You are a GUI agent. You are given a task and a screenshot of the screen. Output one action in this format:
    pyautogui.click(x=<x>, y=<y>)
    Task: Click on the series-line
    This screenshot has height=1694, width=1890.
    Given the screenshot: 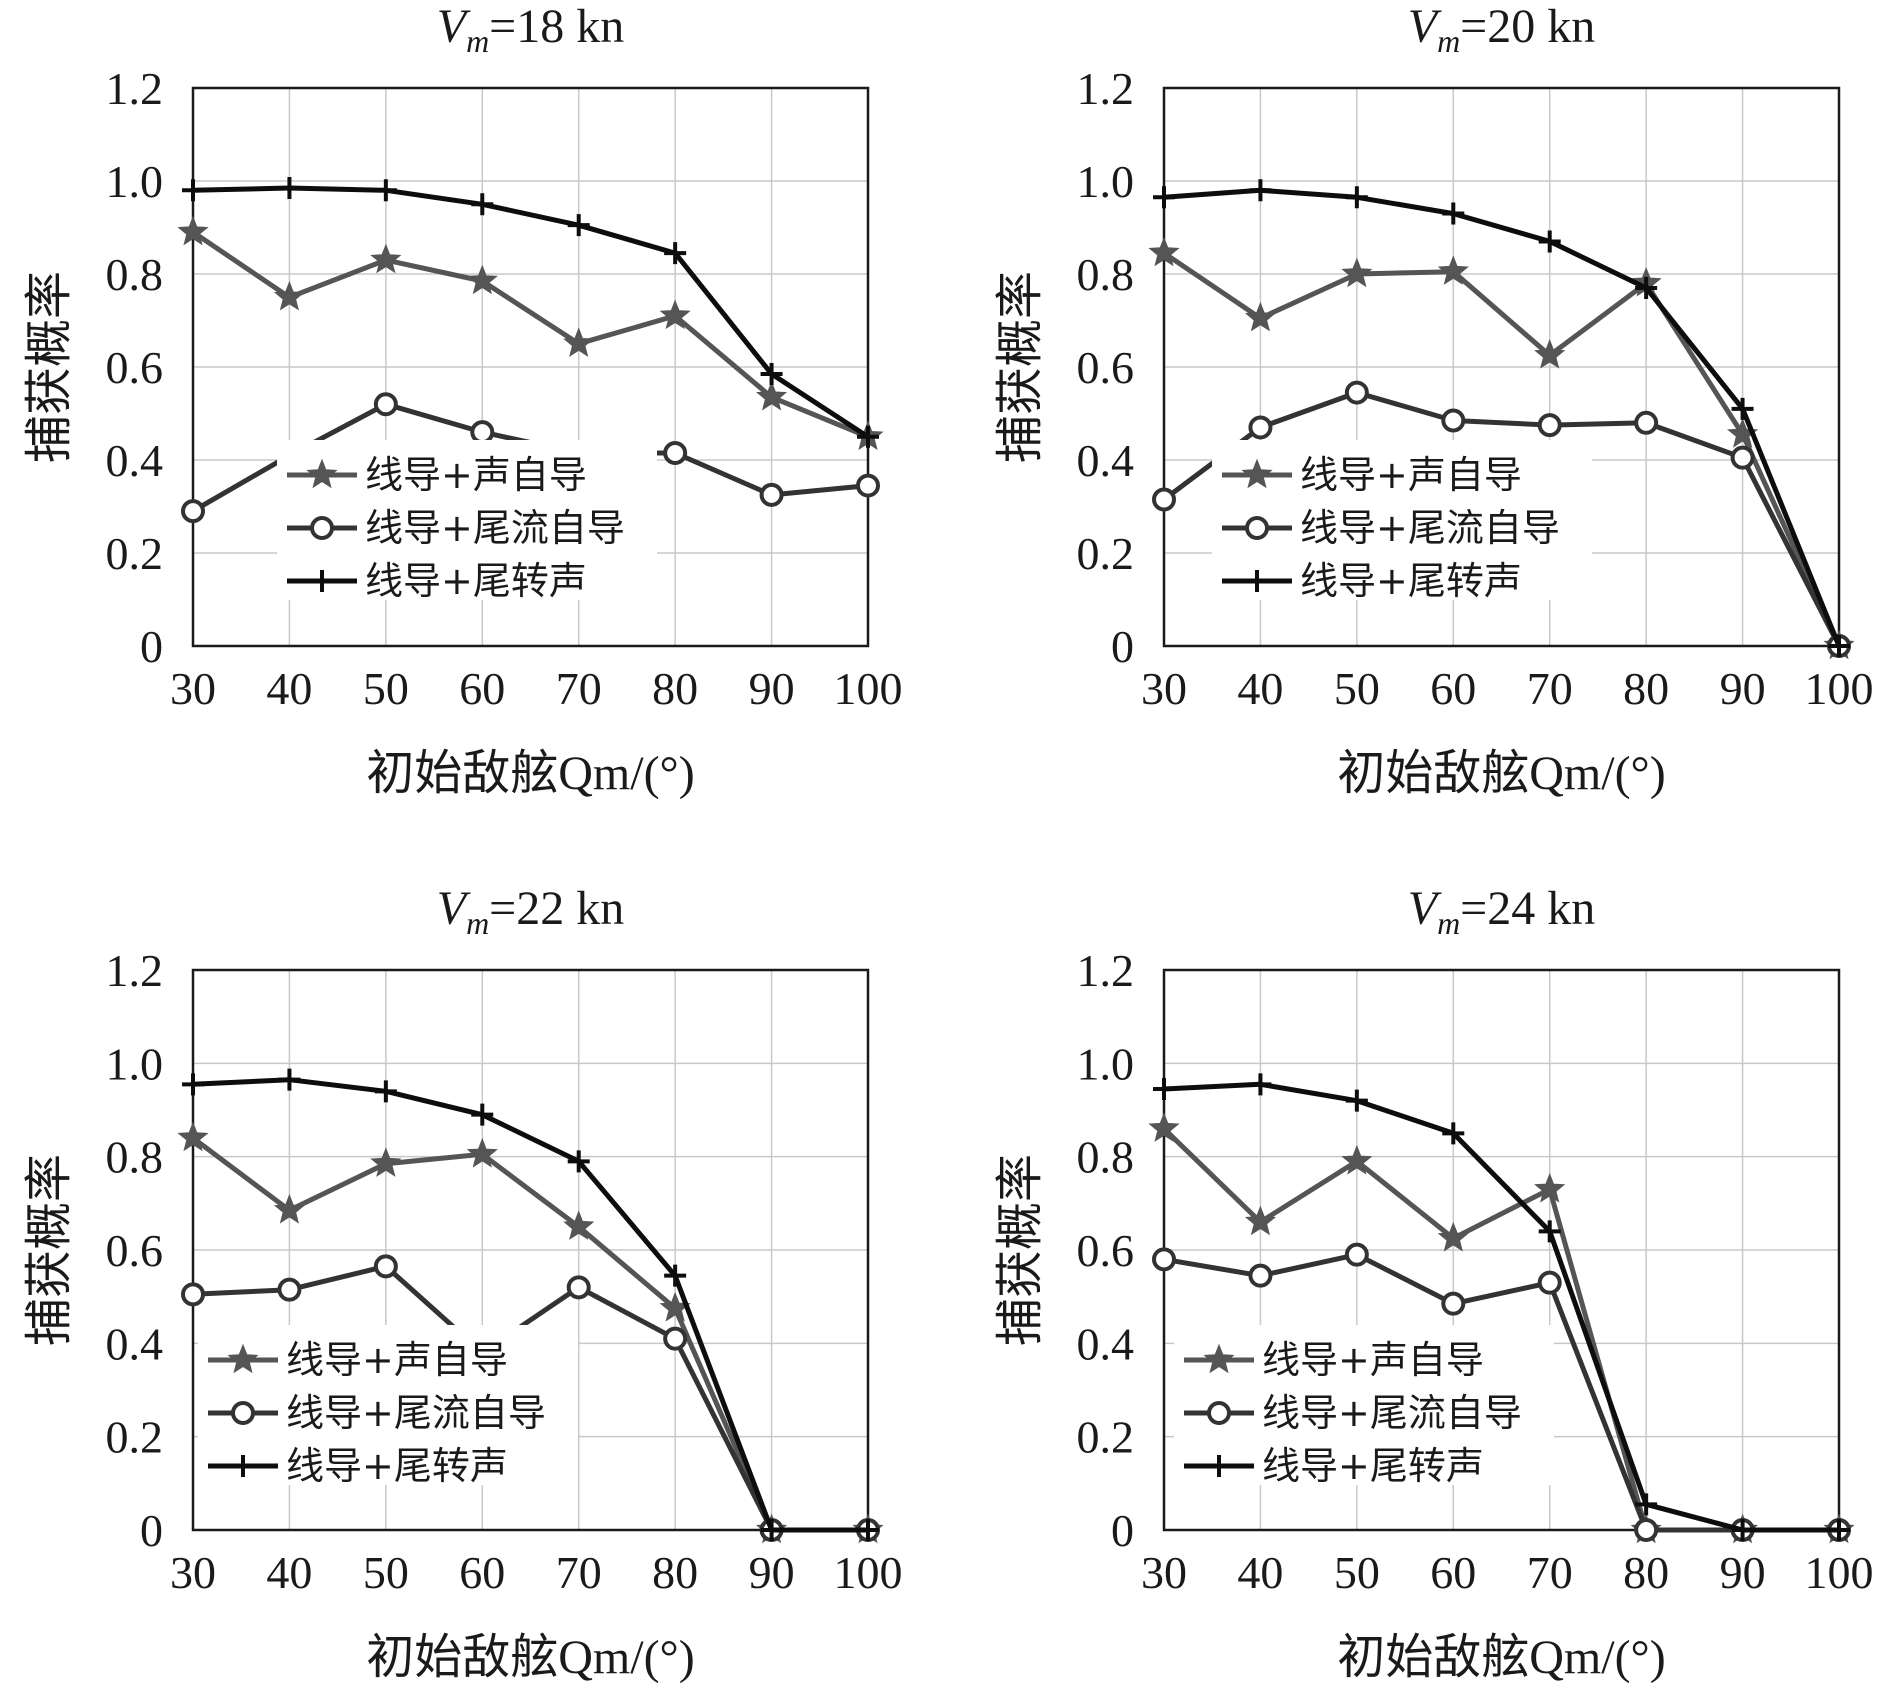 What is the action you would take?
    pyautogui.click(x=1501, y=1307)
    